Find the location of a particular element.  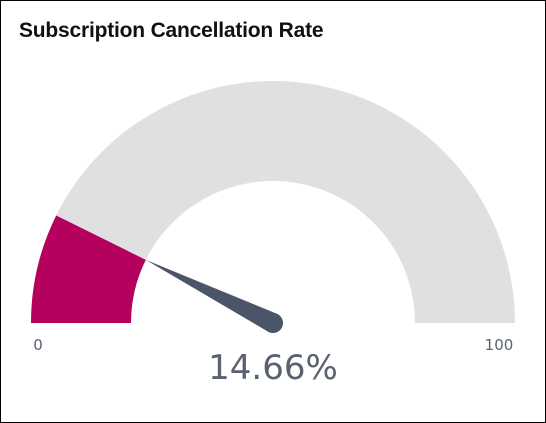

gauge-needle is located at coordinates (214, 296).